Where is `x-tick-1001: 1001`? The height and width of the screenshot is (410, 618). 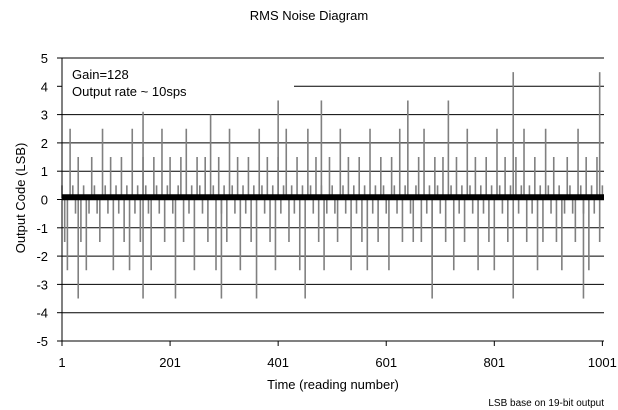 x-tick-1001: 1001 is located at coordinates (602, 362).